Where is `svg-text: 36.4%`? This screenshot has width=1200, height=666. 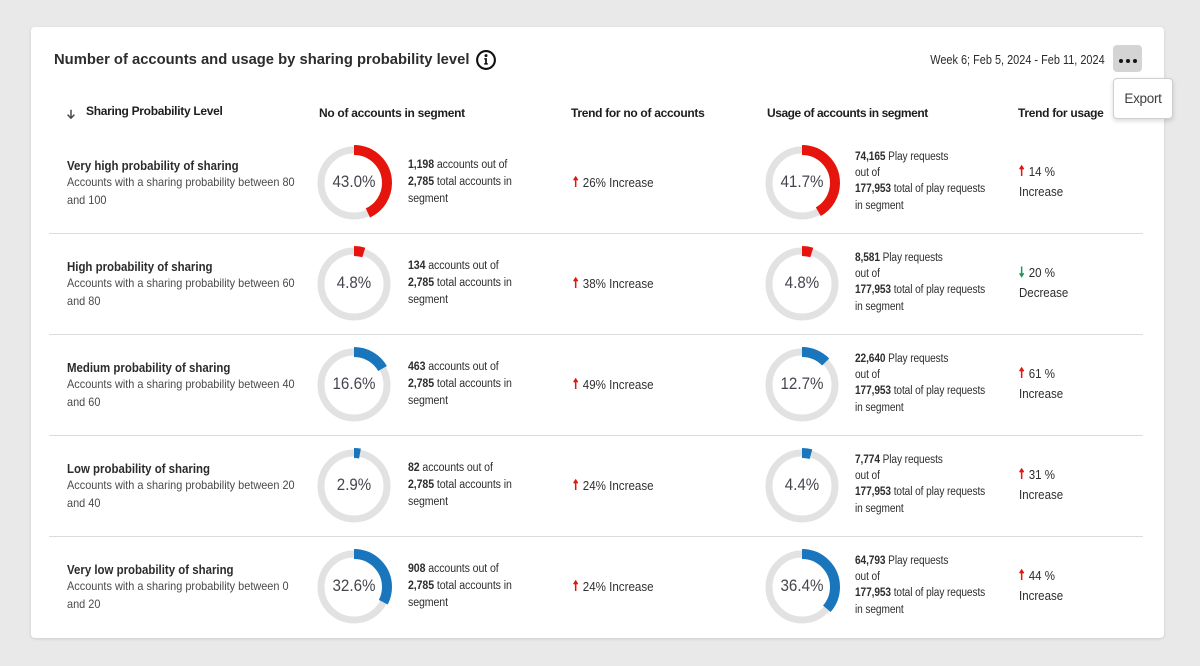 svg-text: 36.4% is located at coordinates (802, 585).